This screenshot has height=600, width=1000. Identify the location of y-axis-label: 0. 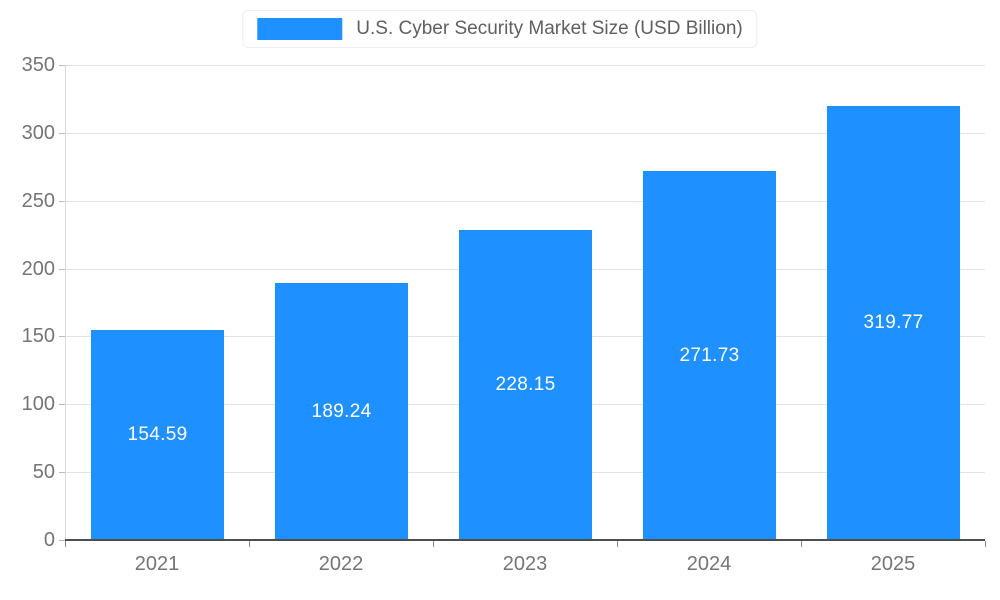
(49, 540).